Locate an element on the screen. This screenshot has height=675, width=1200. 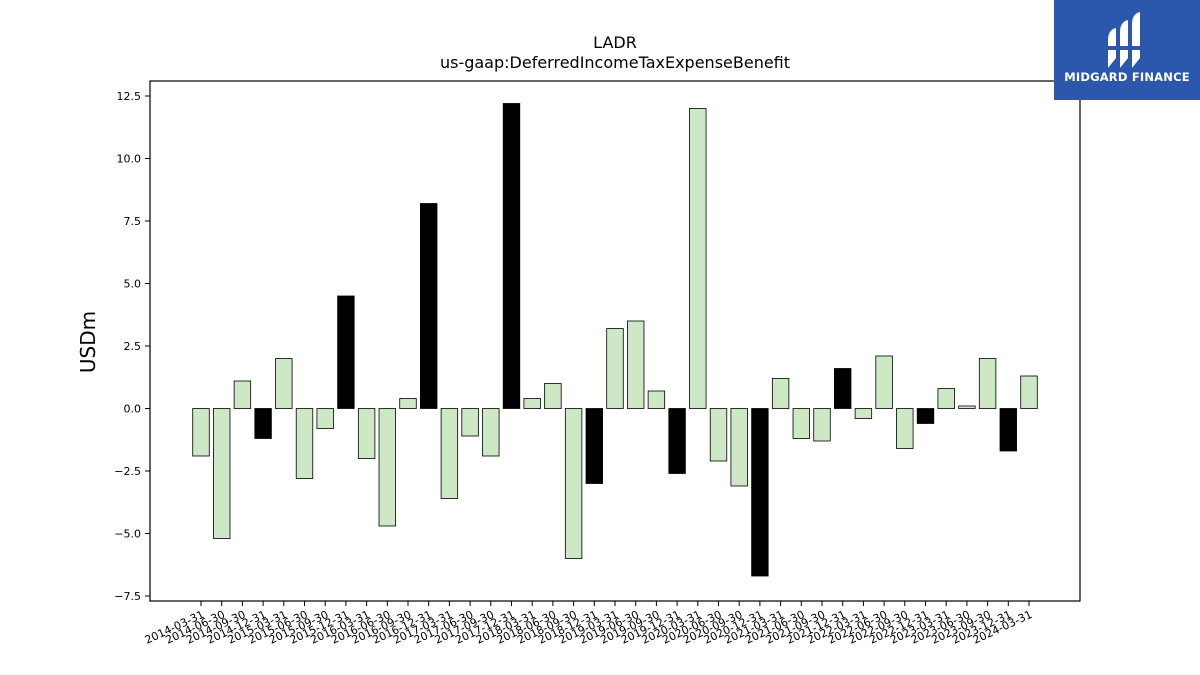
midgard-finance-logo: MIDGARD FINANCE is located at coordinates (1127, 50).